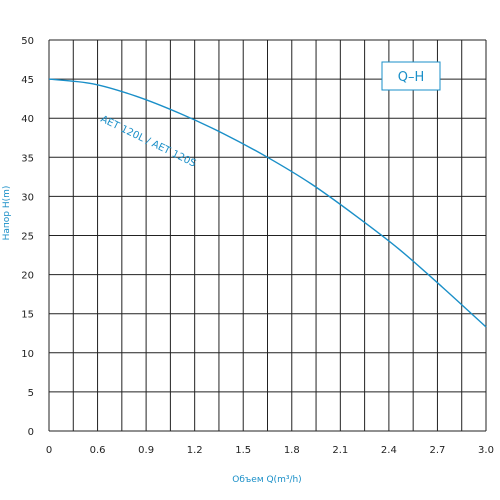 This screenshot has height=500, width=500. What do you see at coordinates (49, 450) in the screenshot?
I see `x-tick-label: 0` at bounding box center [49, 450].